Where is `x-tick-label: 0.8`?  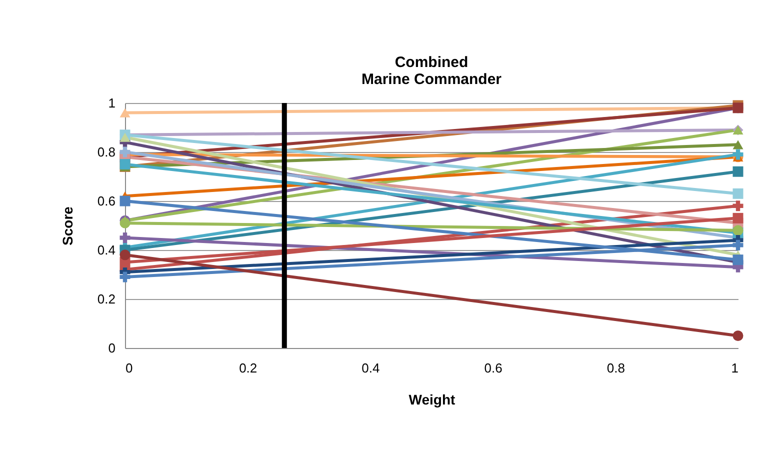 x-tick-label: 0.8 is located at coordinates (615, 368).